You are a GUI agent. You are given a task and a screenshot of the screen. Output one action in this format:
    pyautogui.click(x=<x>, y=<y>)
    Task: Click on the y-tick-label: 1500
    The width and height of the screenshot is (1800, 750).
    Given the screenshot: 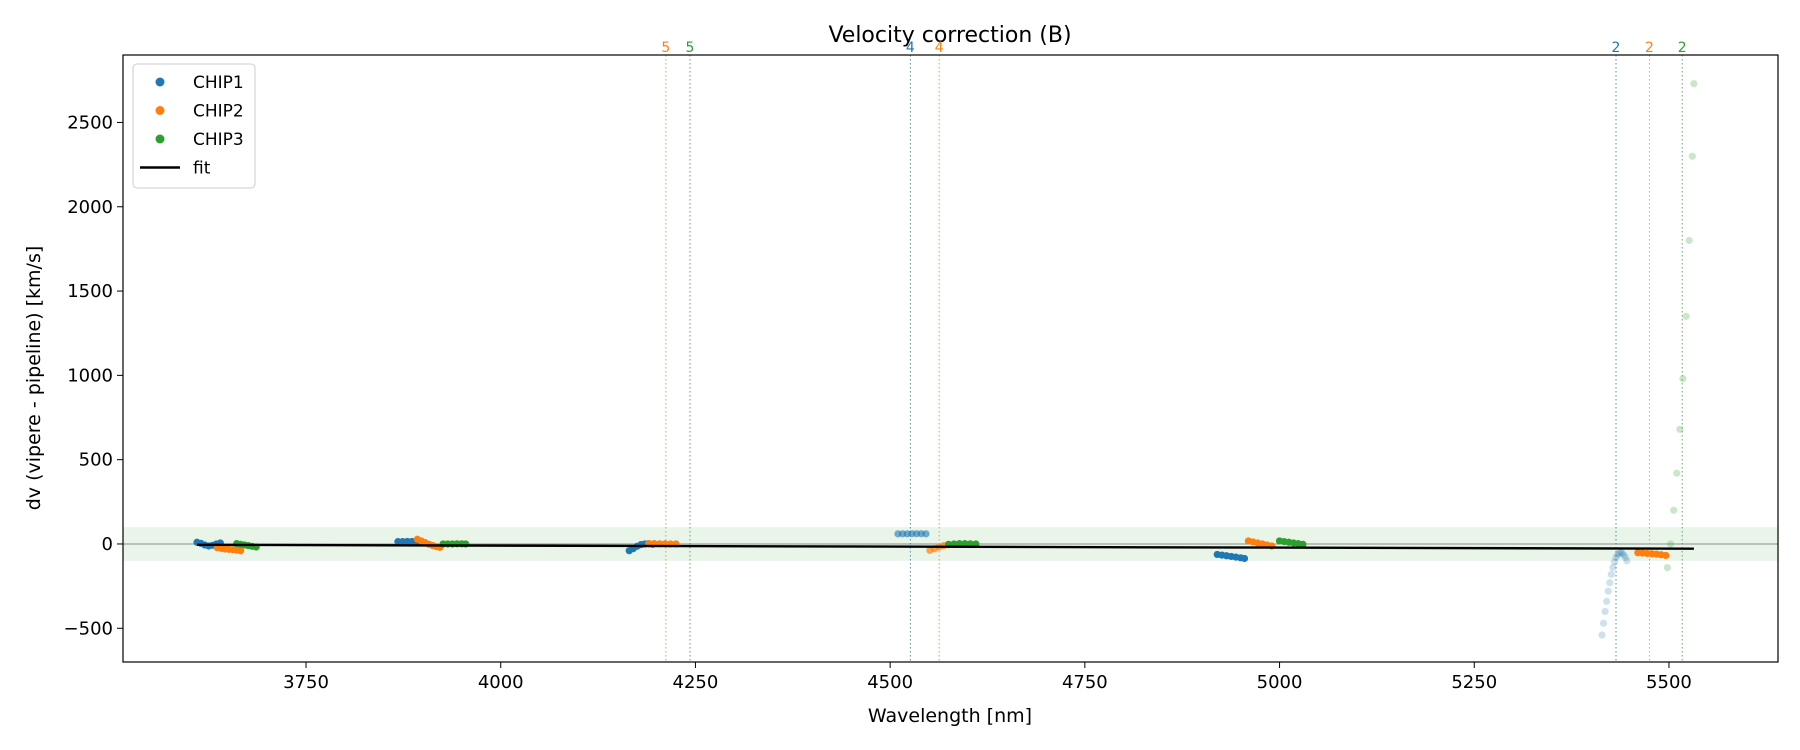 What is the action you would take?
    pyautogui.click(x=90, y=291)
    